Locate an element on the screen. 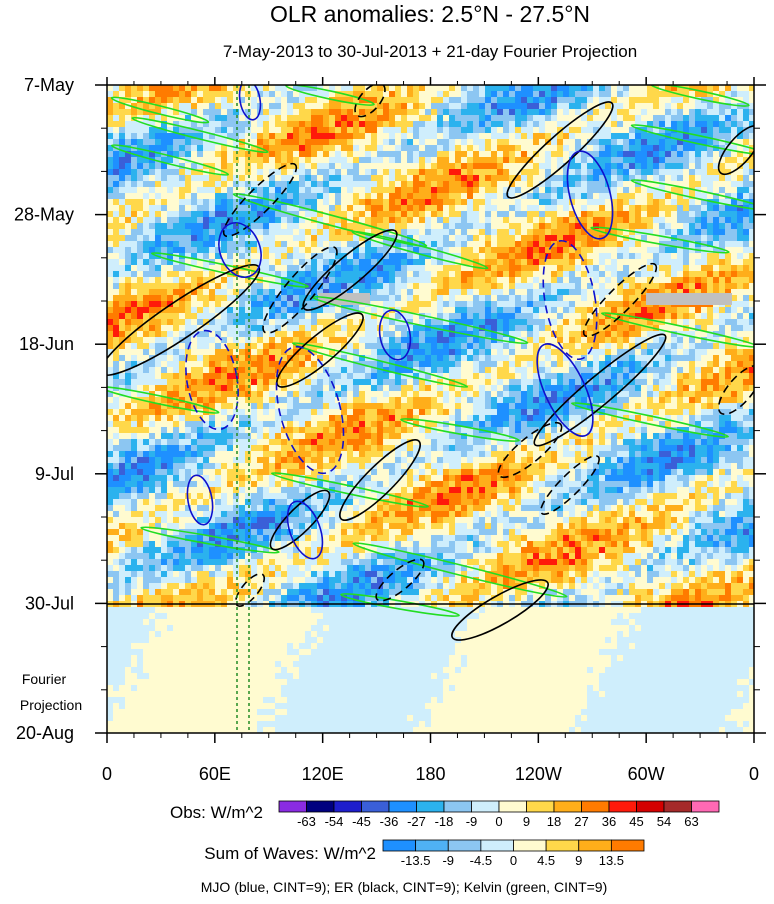  y-tick-label: 28-May is located at coordinates (44, 215).